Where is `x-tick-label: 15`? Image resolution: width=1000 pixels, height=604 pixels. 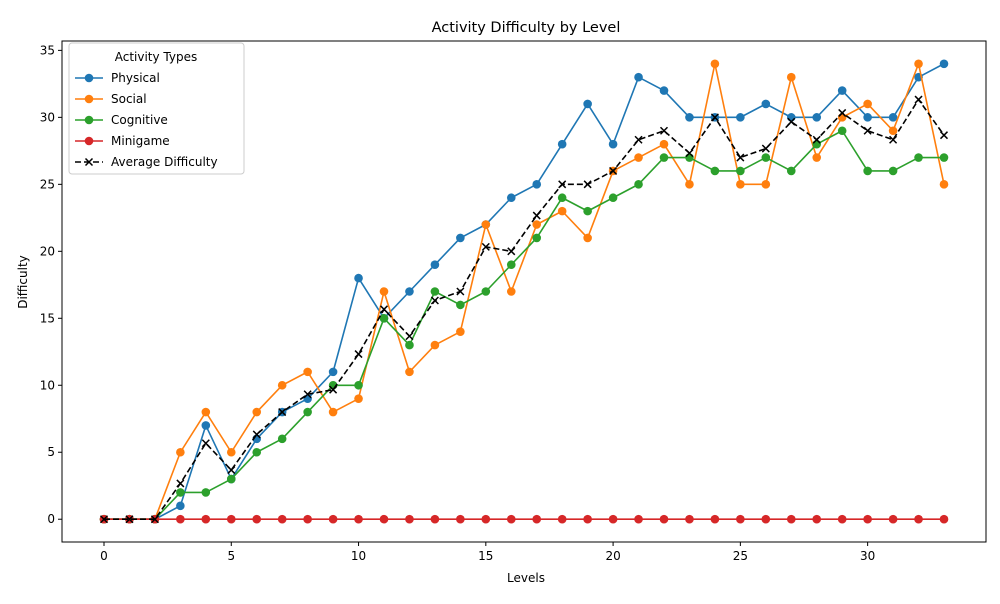 x-tick-label: 15 is located at coordinates (485, 556).